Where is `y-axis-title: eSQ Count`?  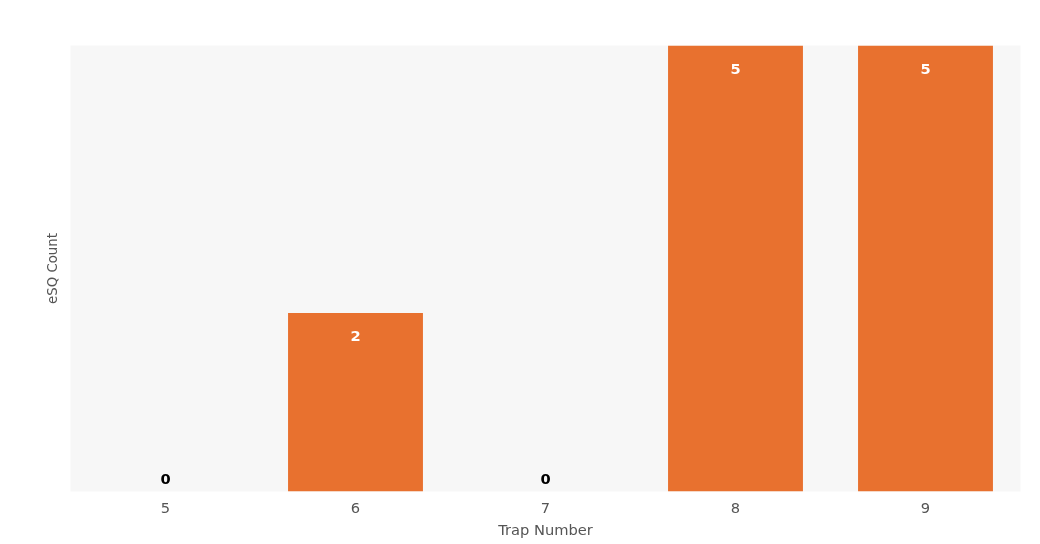
y-axis-title: eSQ Count is located at coordinates (52, 268).